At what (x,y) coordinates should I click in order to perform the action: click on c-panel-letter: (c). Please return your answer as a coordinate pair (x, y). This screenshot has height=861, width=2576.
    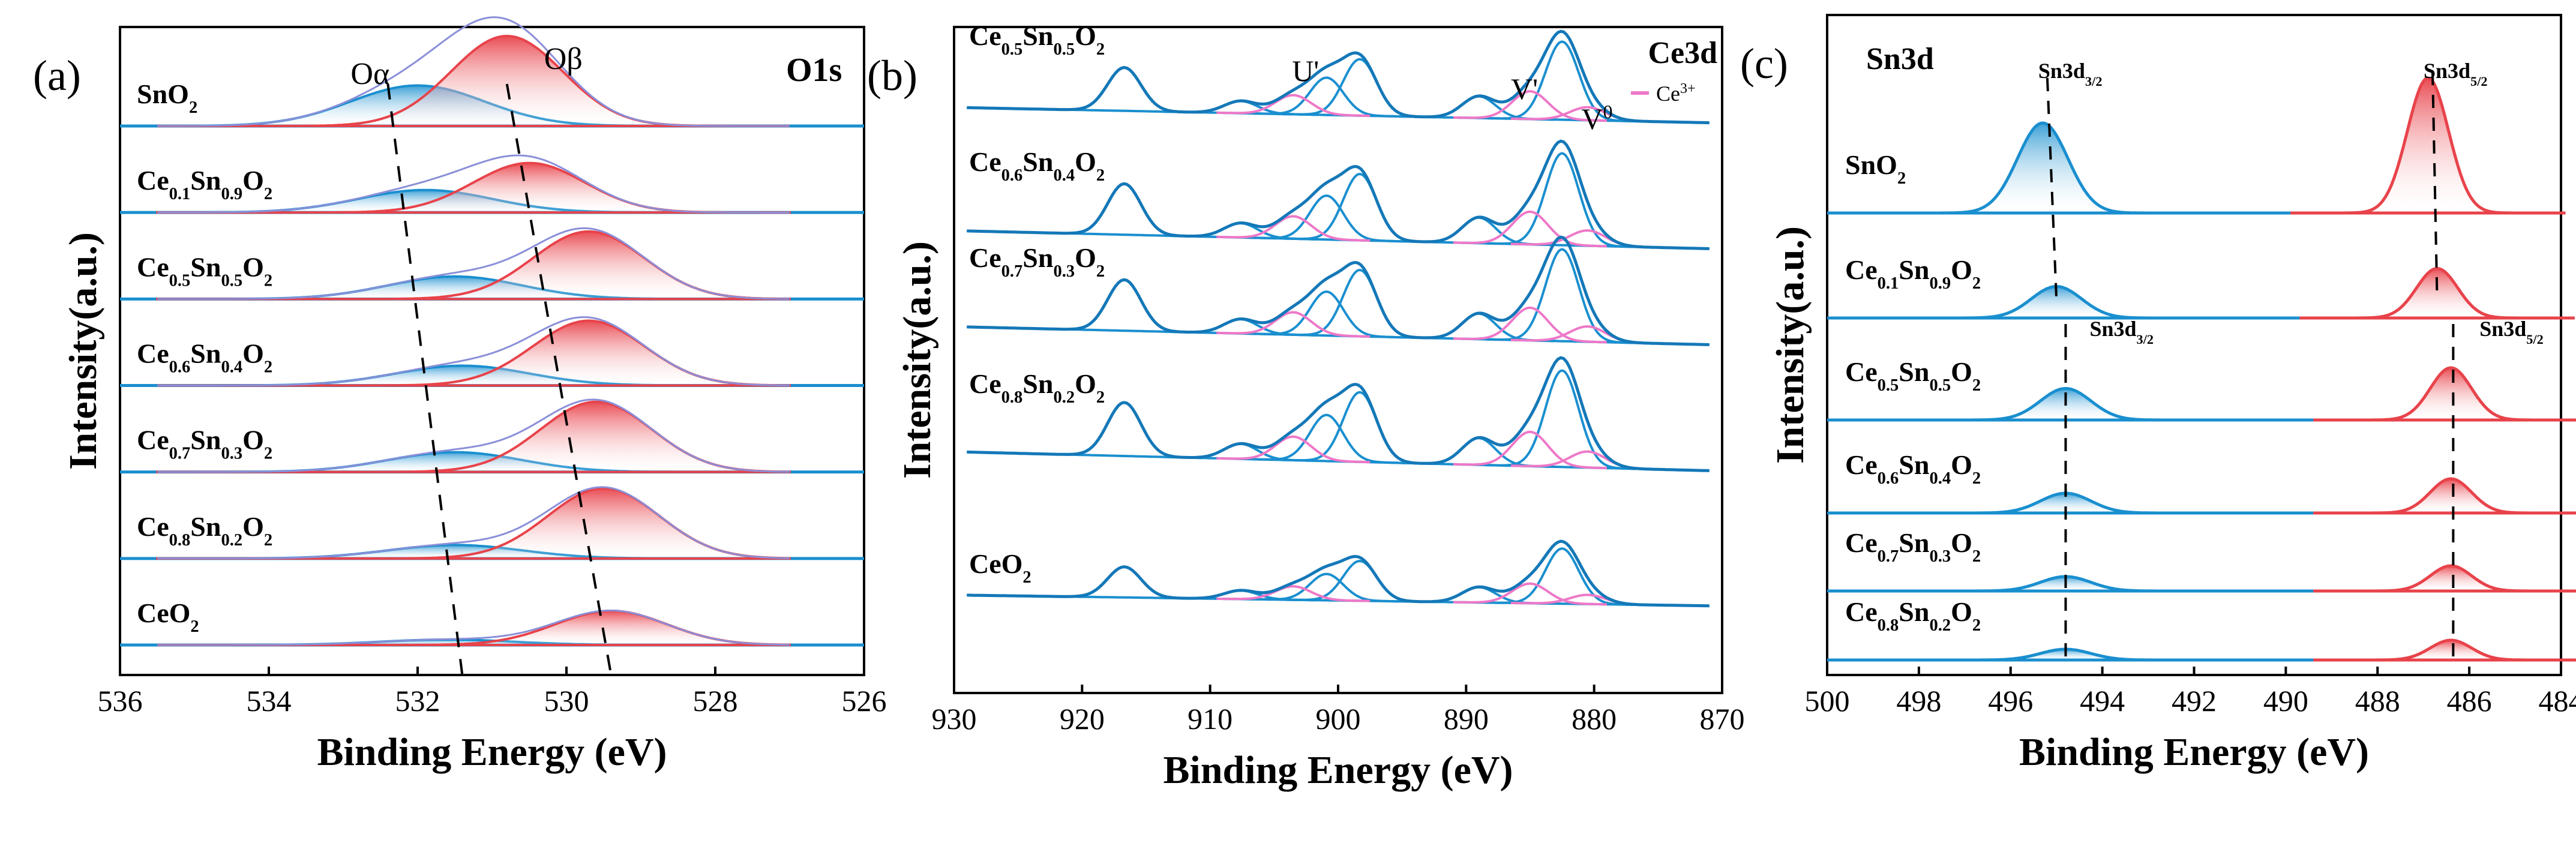
    Looking at the image, I should click on (1764, 64).